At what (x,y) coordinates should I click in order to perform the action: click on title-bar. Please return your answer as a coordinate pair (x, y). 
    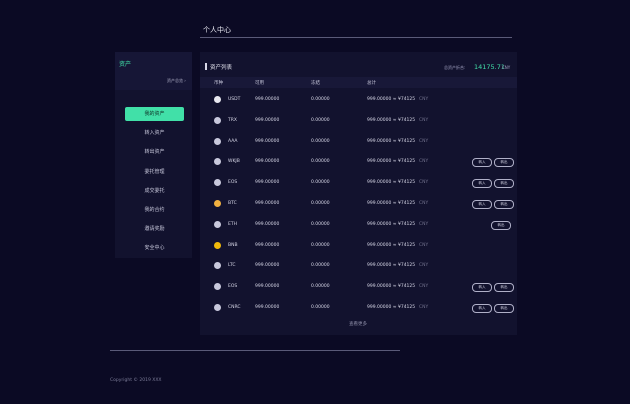
    Looking at the image, I should click on (206, 66).